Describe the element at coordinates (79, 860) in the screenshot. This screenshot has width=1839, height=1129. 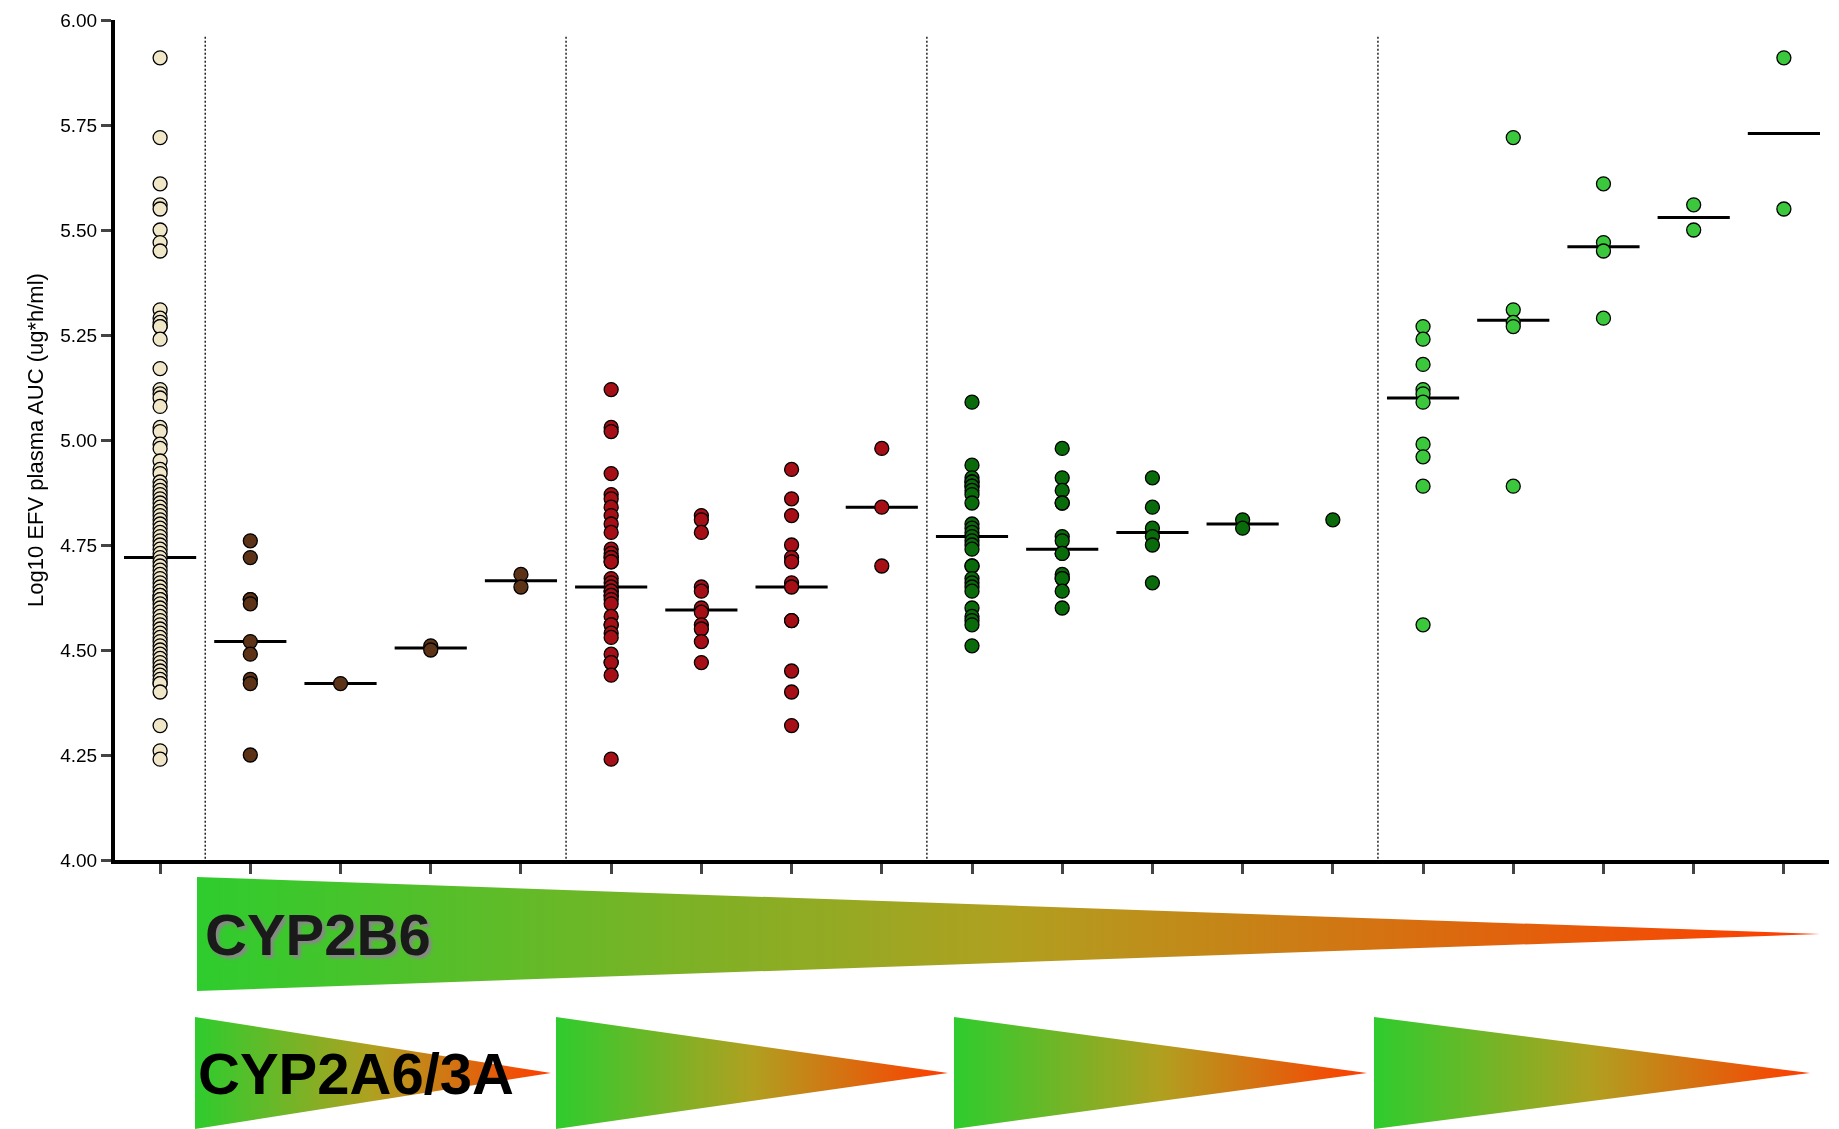
I see `y-tick-label: 4.00` at that location.